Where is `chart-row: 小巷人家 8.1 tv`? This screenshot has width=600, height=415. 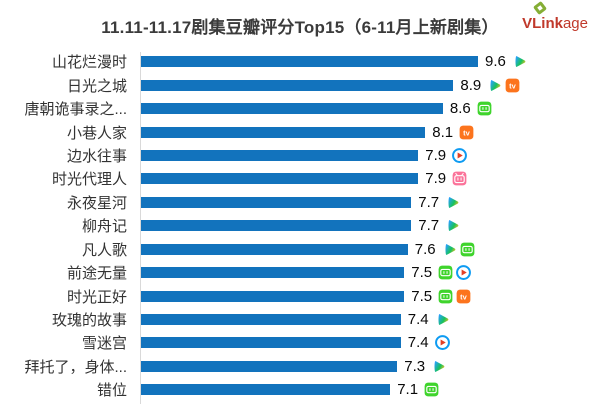
chart-row: 小巷人家 8.1 tv is located at coordinates (300, 131).